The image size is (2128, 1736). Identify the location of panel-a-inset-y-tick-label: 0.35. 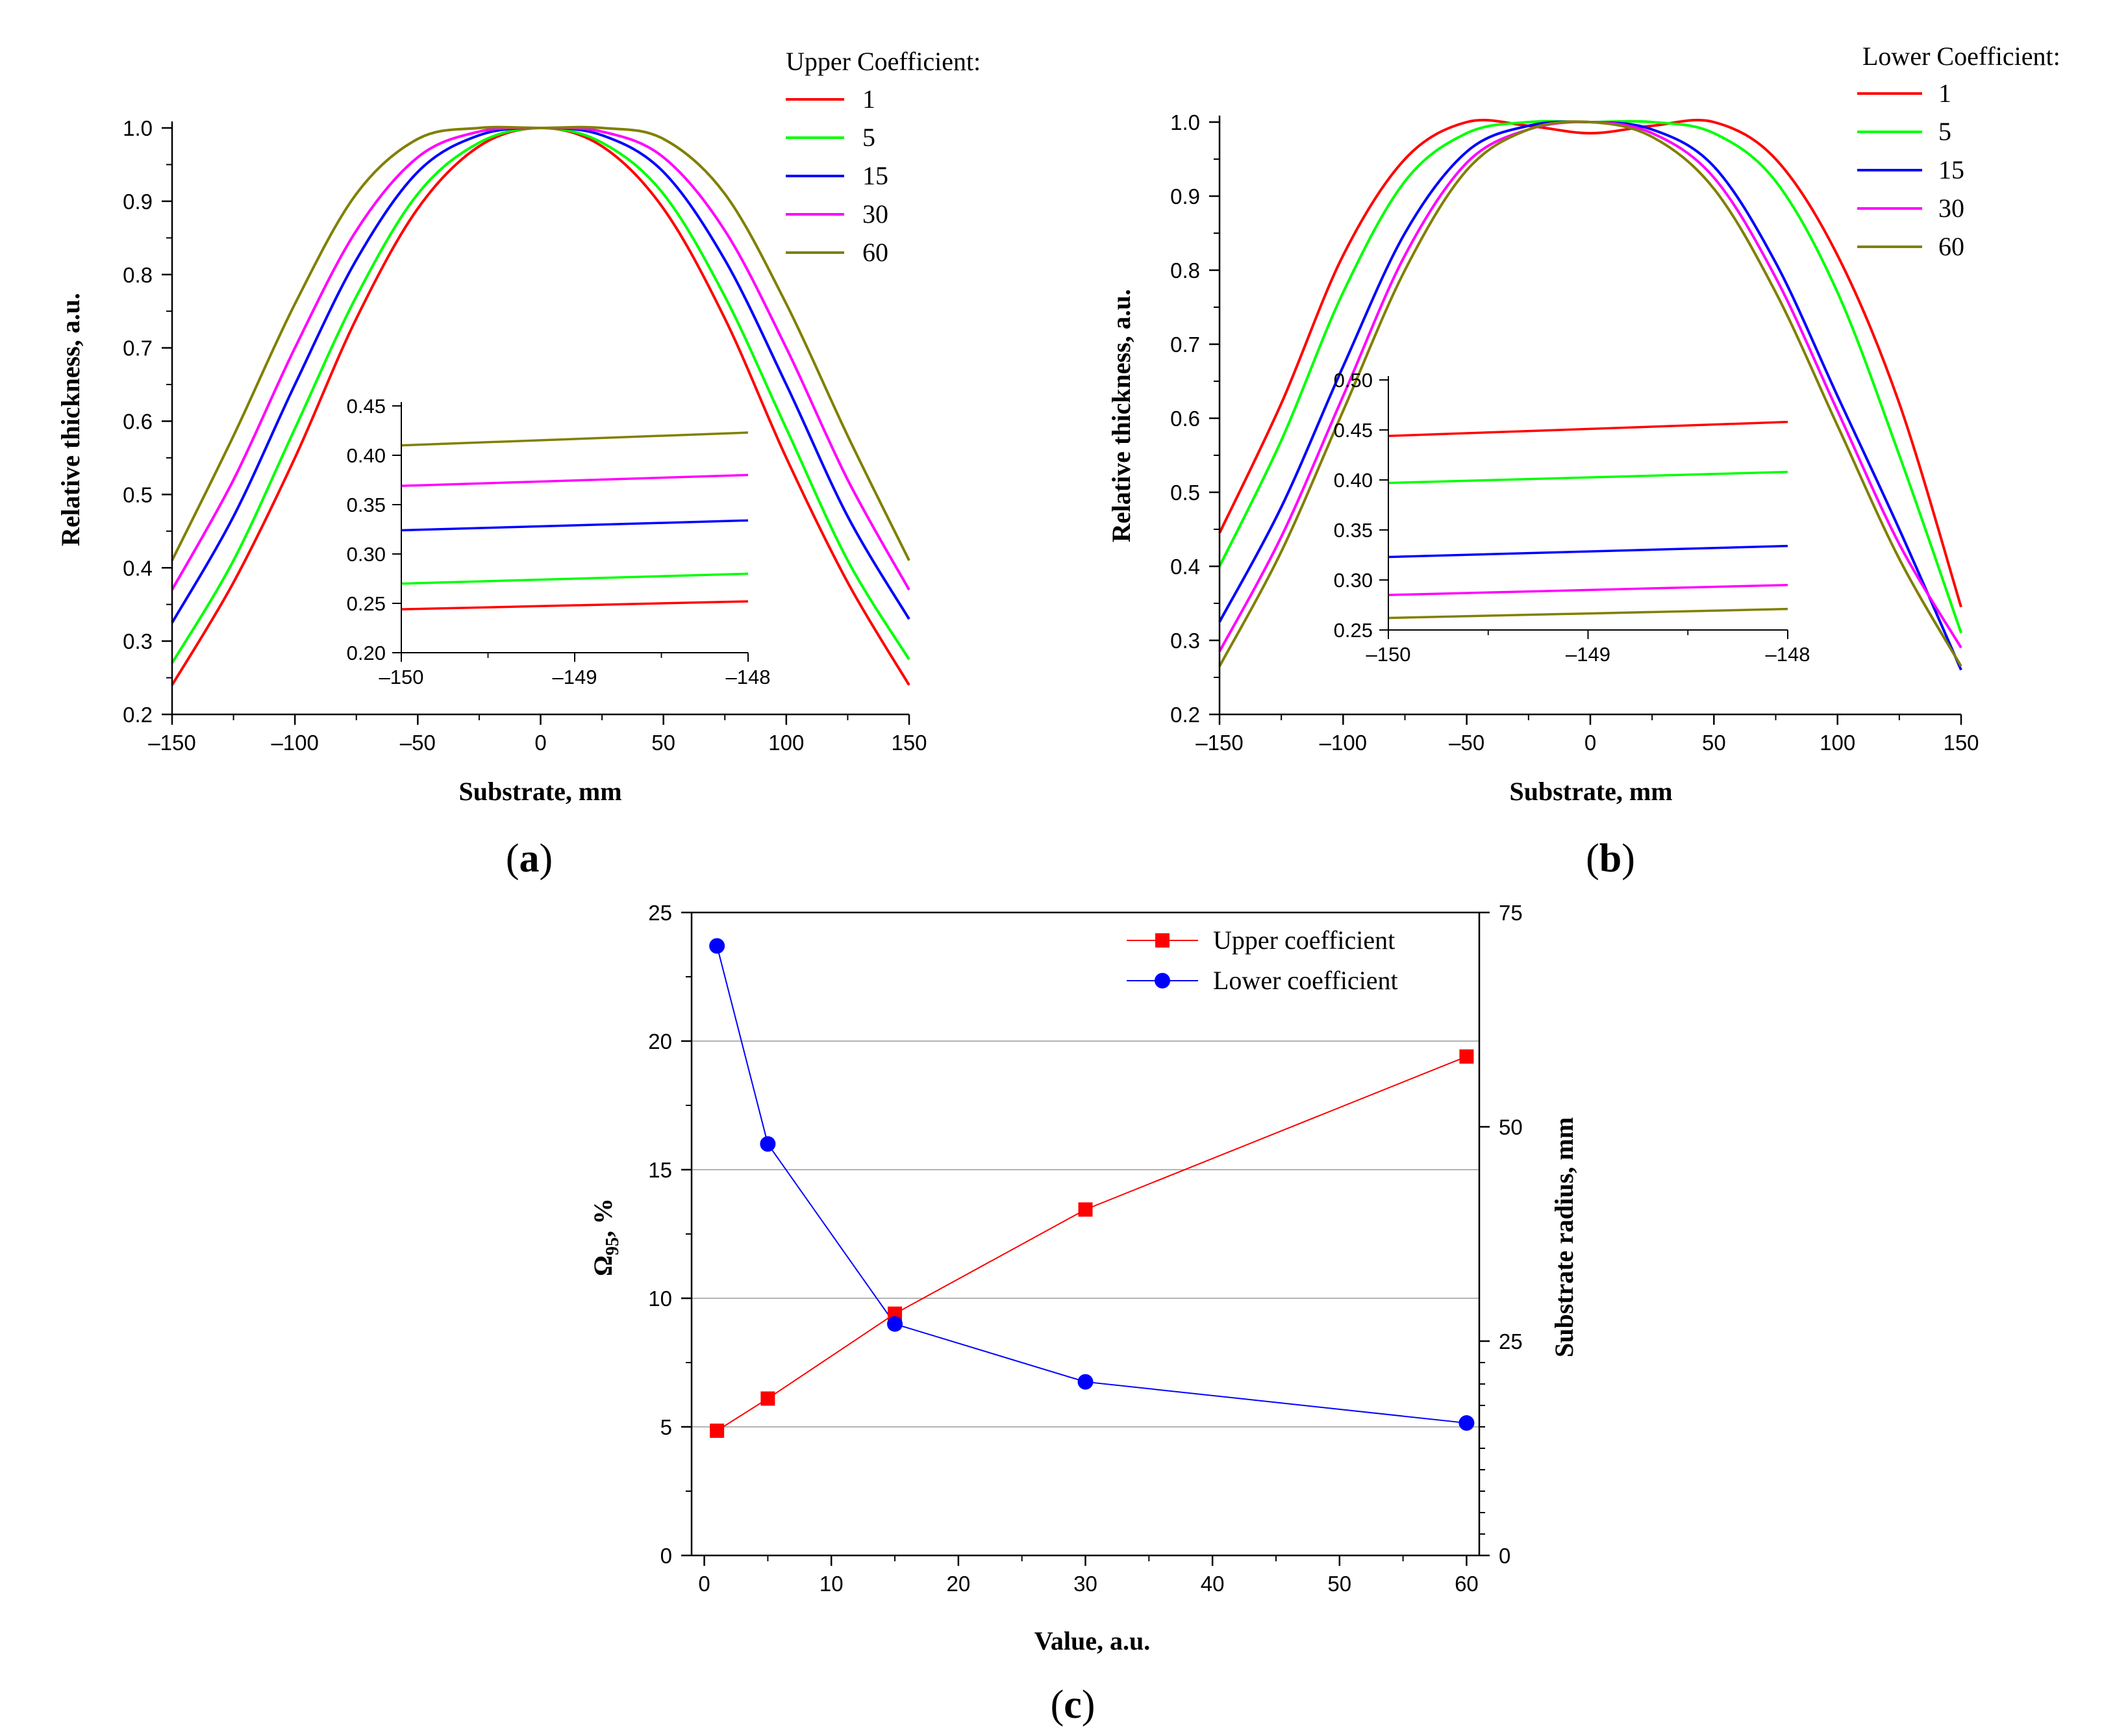
(366, 505).